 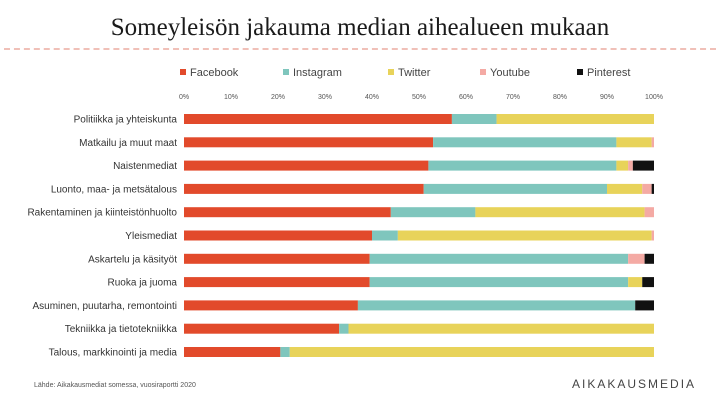 What do you see at coordinates (360, 49) in the screenshot?
I see `title-divider` at bounding box center [360, 49].